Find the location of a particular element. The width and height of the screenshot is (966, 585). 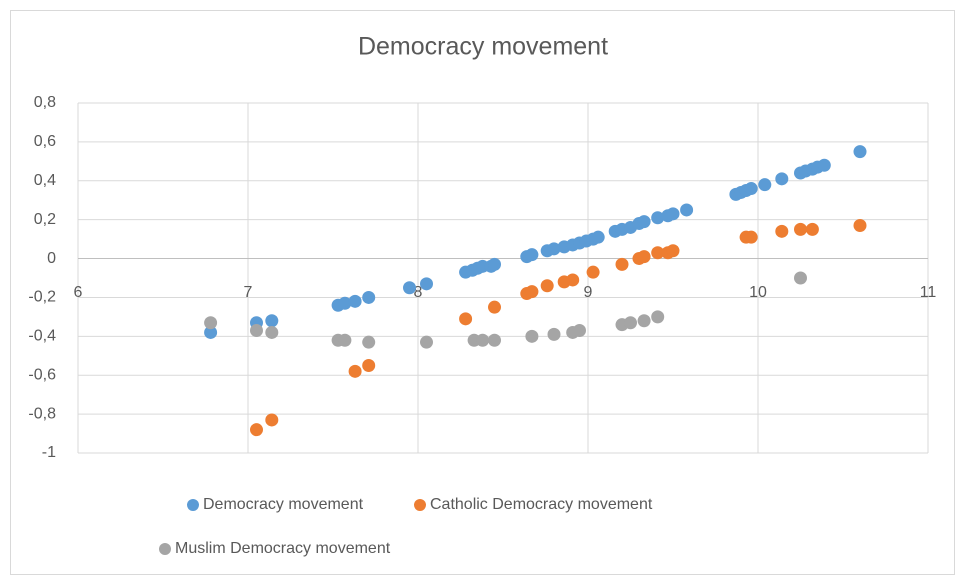

y-tick-label: 0 is located at coordinates (51, 258).